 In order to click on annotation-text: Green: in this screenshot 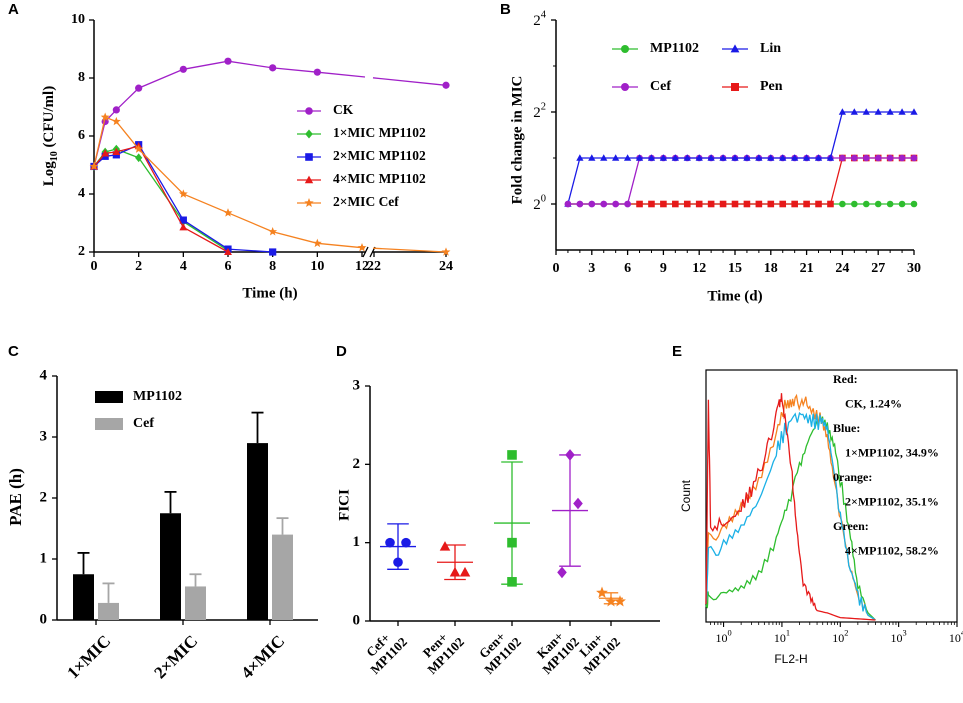, I will do `click(851, 526)`.